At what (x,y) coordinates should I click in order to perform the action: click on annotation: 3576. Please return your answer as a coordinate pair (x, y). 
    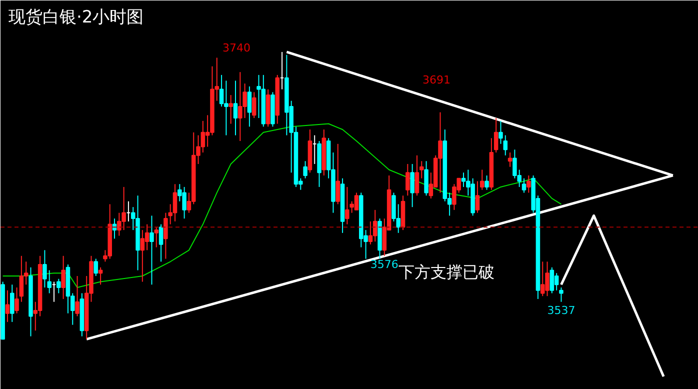
    Looking at the image, I should click on (384, 264).